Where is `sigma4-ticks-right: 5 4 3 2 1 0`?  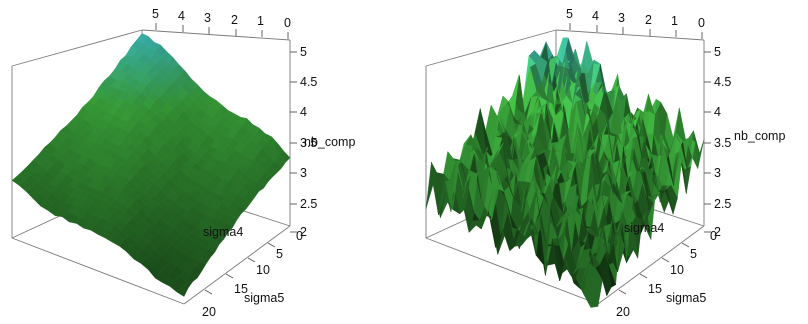 sigma4-ticks-right: 5 4 3 2 1 0 is located at coordinates (635, 23).